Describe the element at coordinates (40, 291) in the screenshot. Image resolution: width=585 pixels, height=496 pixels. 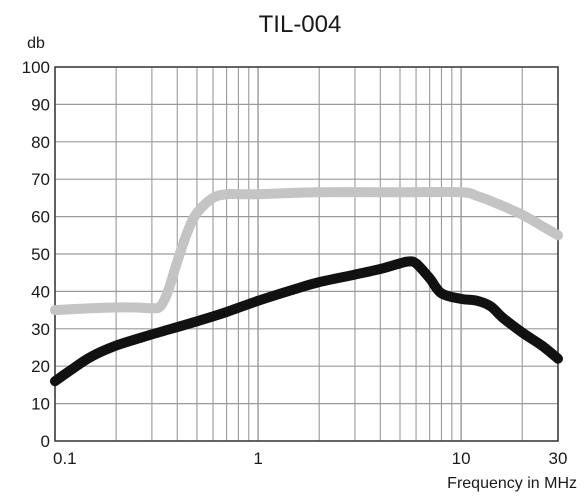
I see `y-tick-label: 40` at that location.